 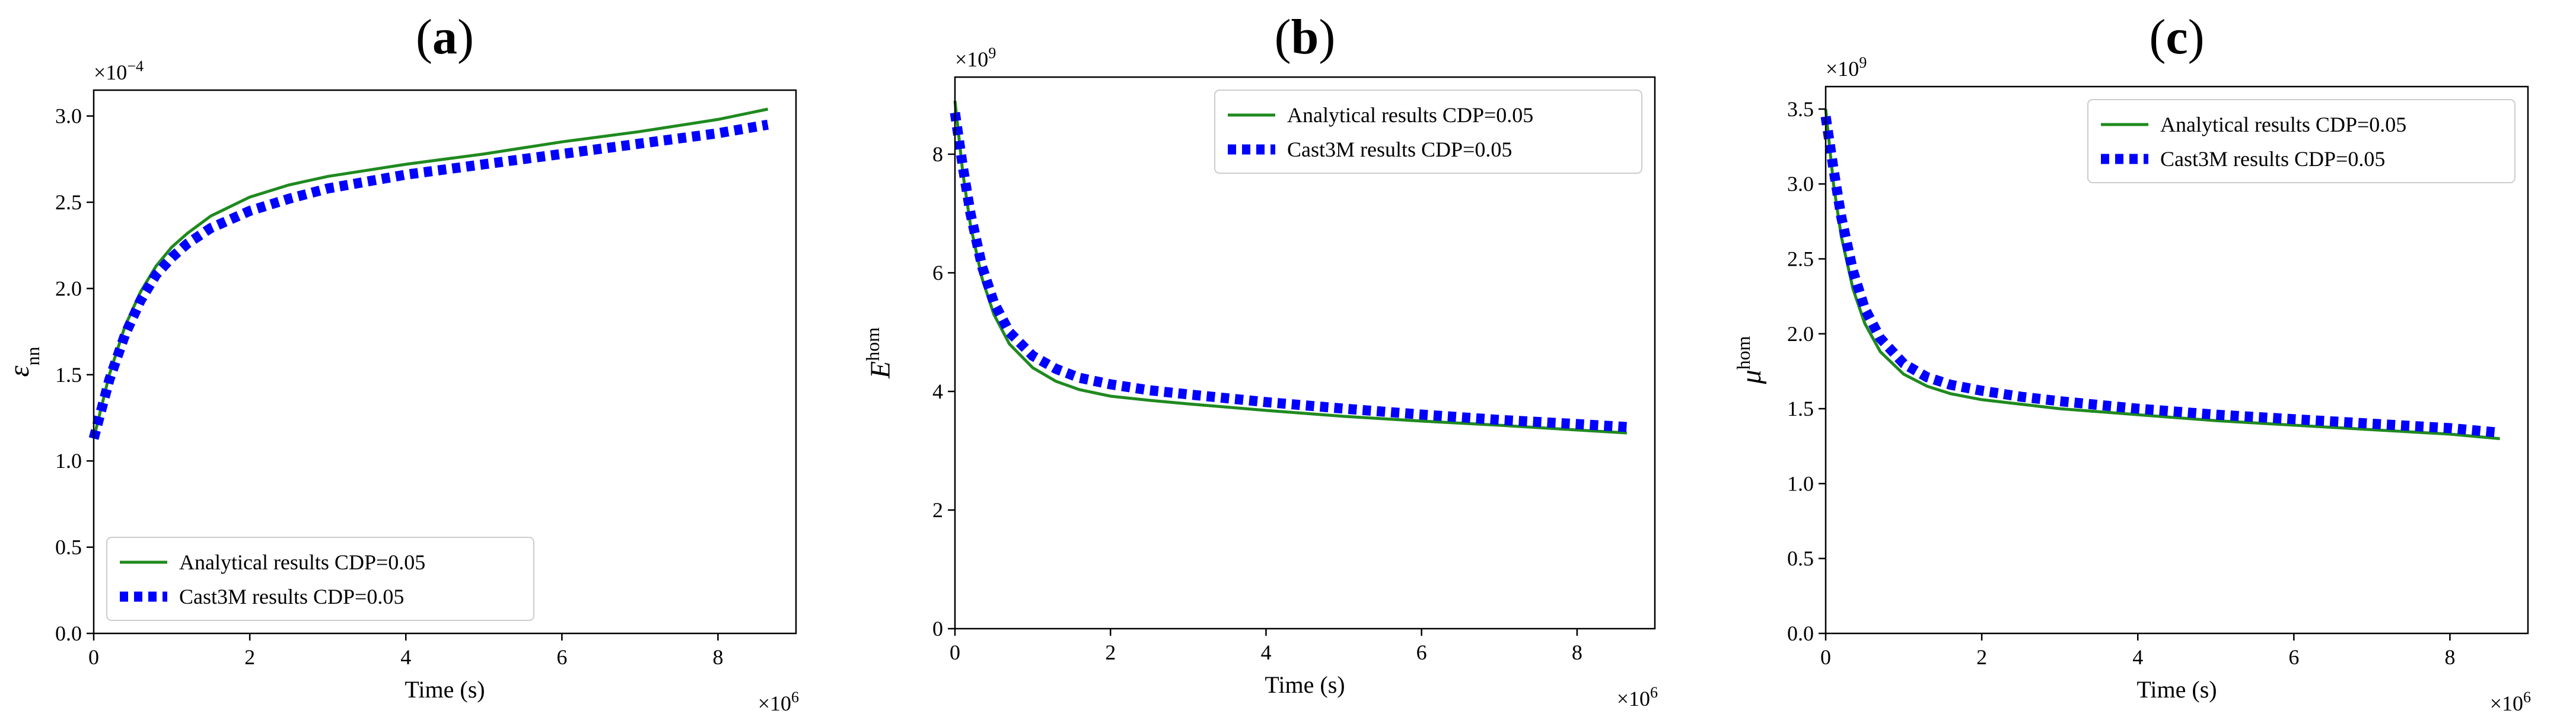 What do you see at coordinates (880, 370) in the screenshot?
I see `y-axis-label-main: E` at bounding box center [880, 370].